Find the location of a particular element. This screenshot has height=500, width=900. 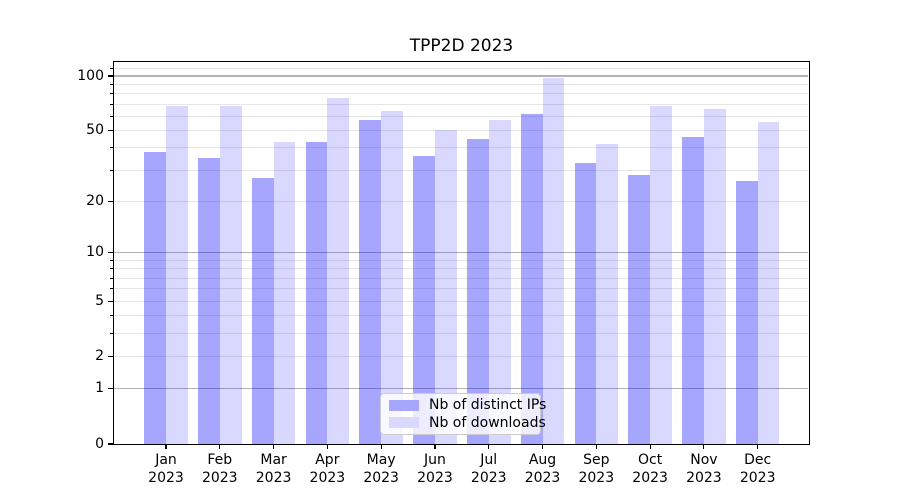

bar-may-downloads is located at coordinates (392, 277).